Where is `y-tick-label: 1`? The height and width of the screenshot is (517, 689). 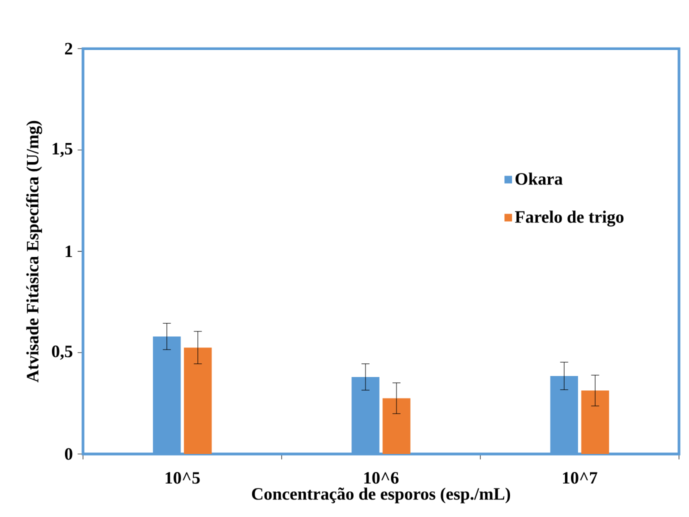 y-tick-label: 1 is located at coordinates (69, 252).